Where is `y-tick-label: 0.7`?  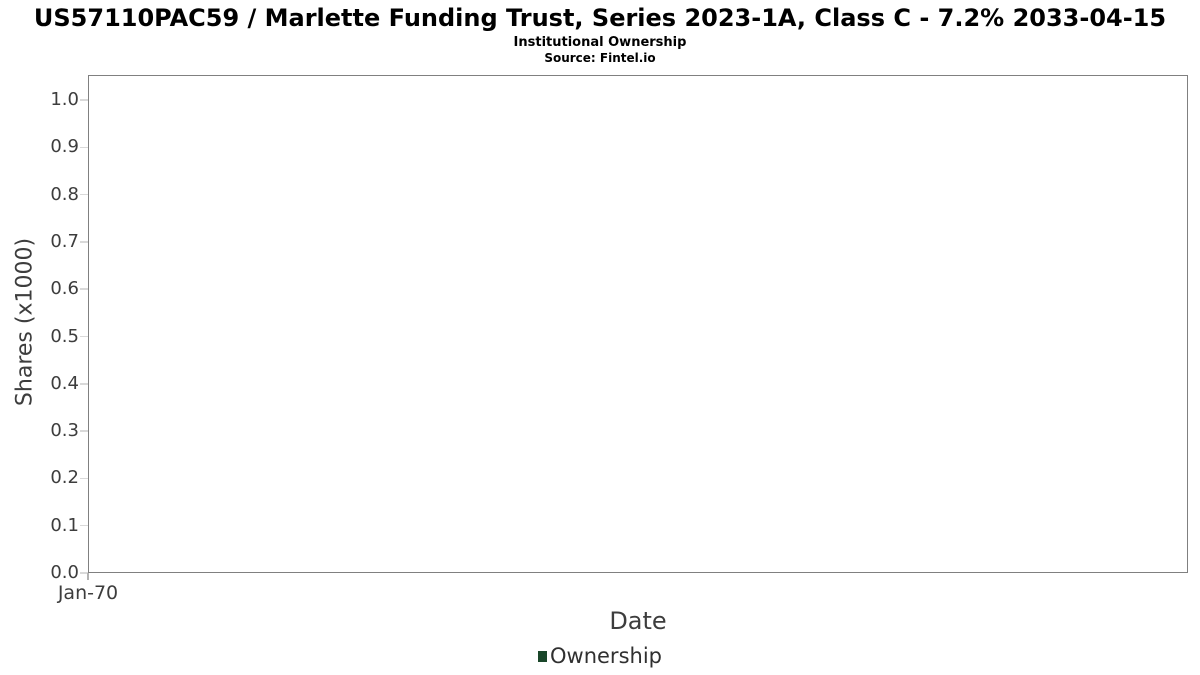 y-tick-label: 0.7 is located at coordinates (64, 241).